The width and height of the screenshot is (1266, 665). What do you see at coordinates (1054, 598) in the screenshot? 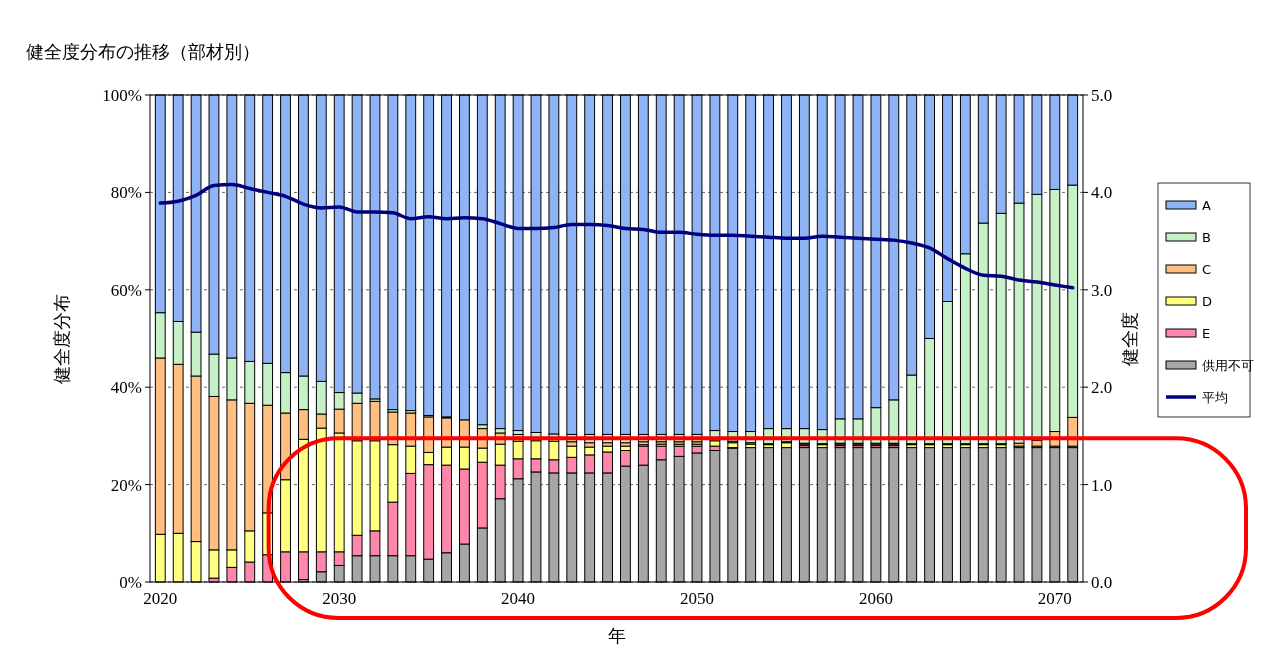
I see `x-tick-label: 2070` at bounding box center [1054, 598].